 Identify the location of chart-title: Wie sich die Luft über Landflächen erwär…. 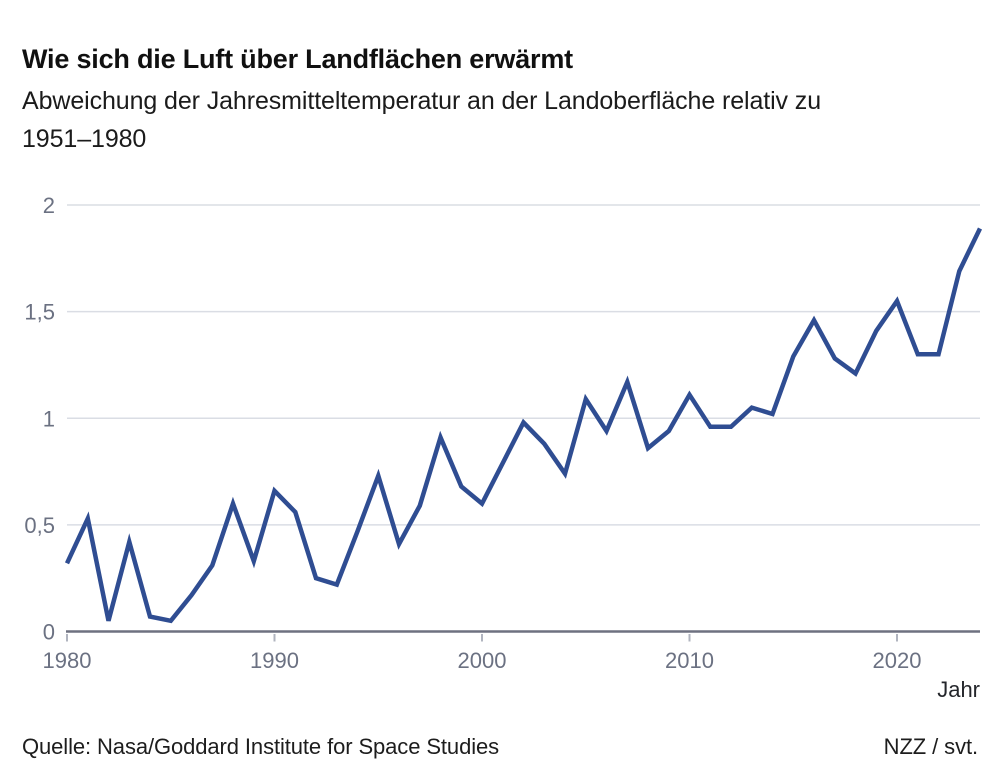
(297, 59).